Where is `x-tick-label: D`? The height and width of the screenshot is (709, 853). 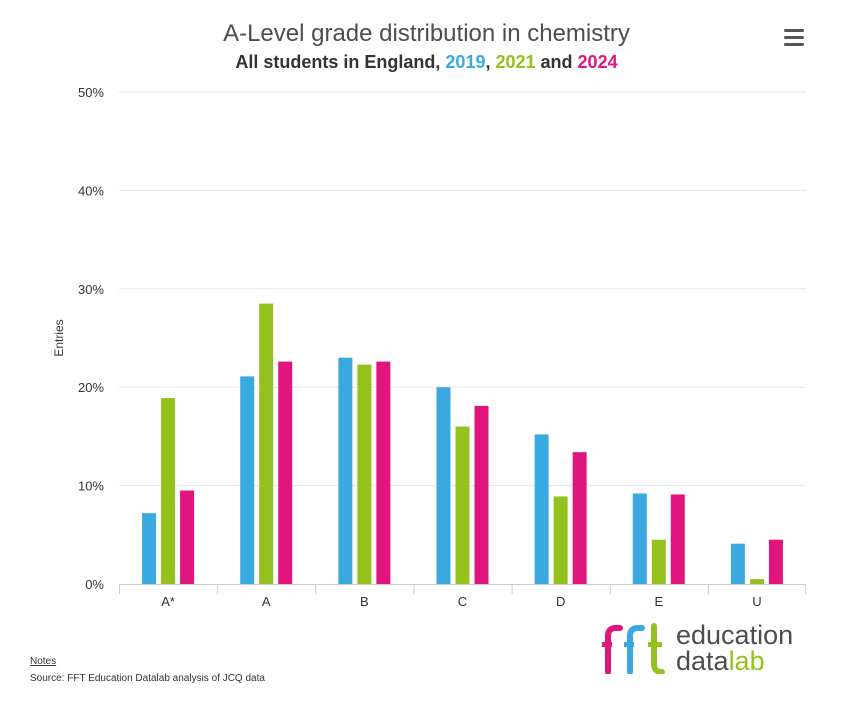
x-tick-label: D is located at coordinates (560, 601).